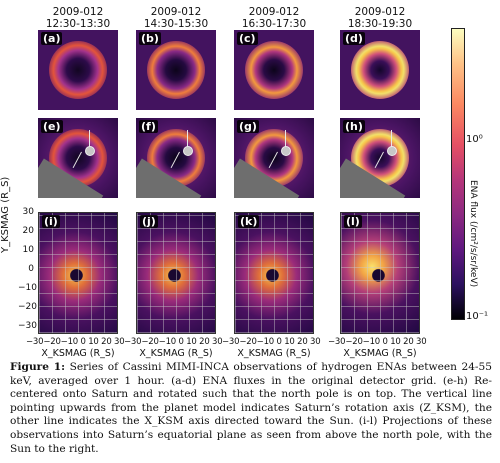  What do you see at coordinates (27, 326) in the screenshot?
I see `y-tick: −30` at bounding box center [27, 326].